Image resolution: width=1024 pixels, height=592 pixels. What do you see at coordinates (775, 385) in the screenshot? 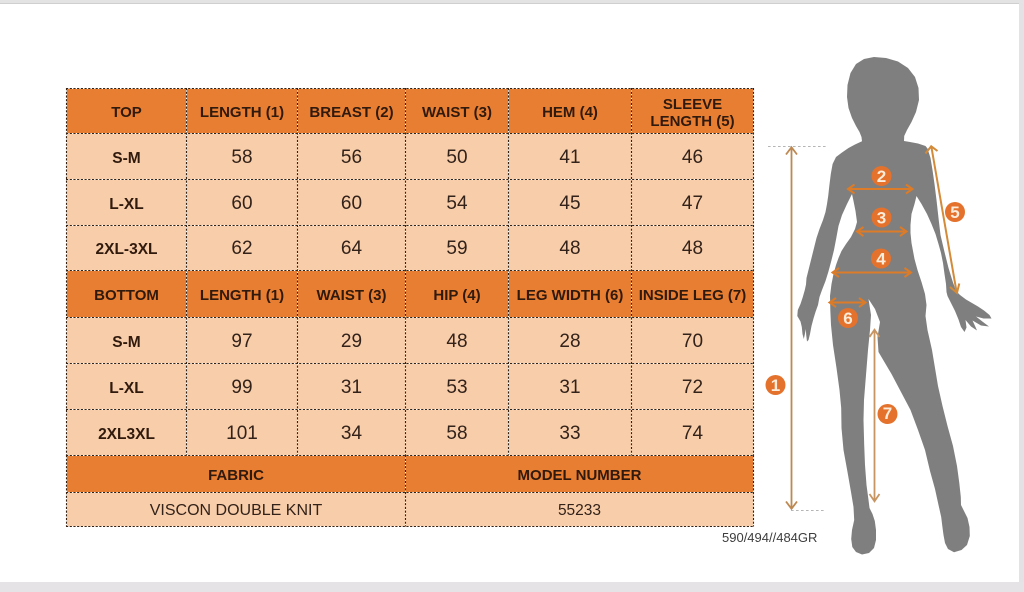
I see `svg-text: 1` at bounding box center [775, 385].